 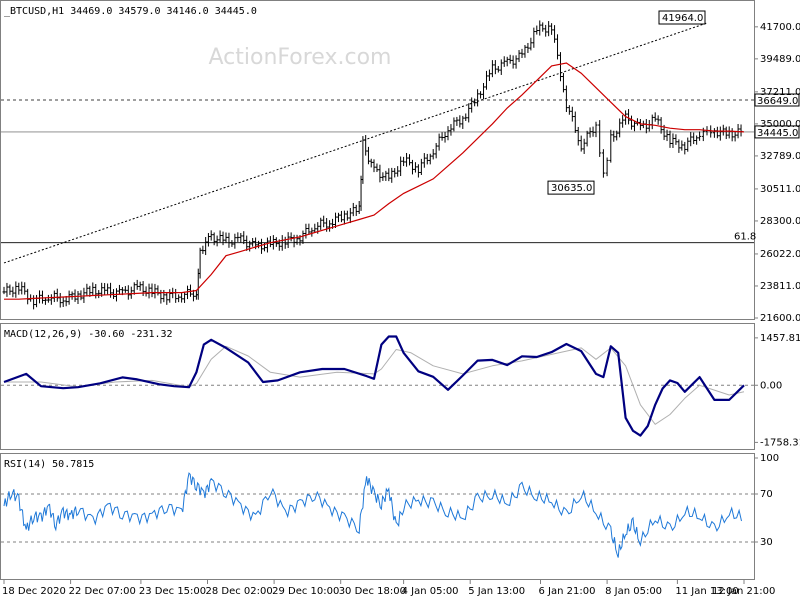 I want to click on rsi-line, so click(x=372, y=515).